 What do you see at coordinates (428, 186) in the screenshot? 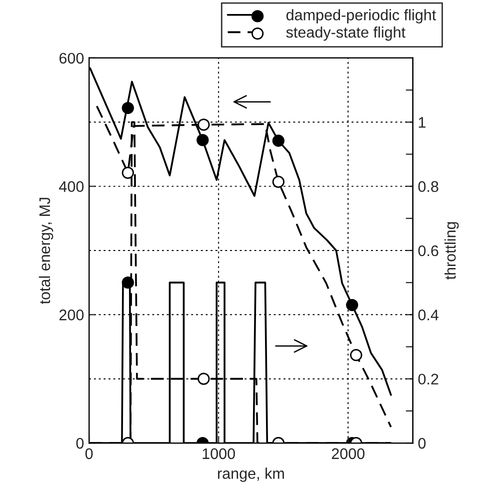
I see `y2-tick-label: 0.8` at bounding box center [428, 186].